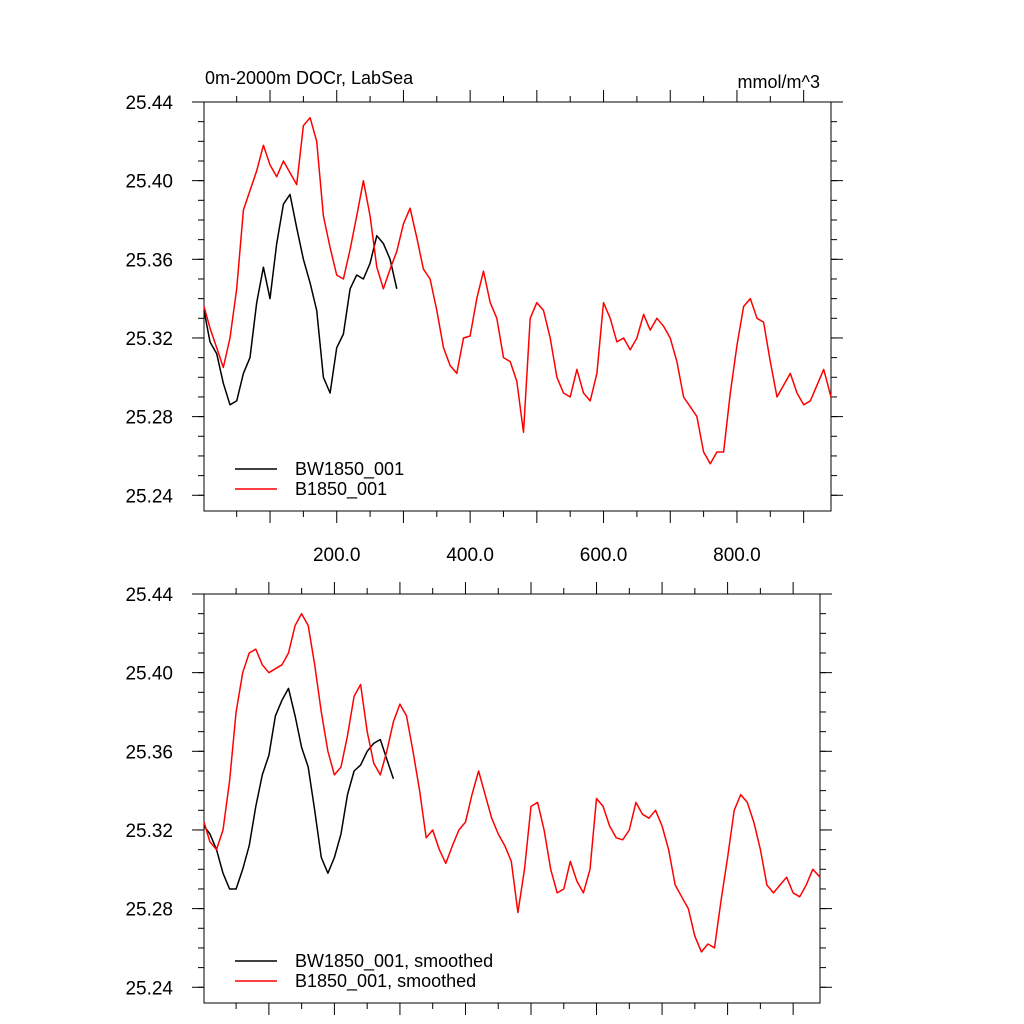 The height and width of the screenshot is (1024, 1024). I want to click on legend-label-series-2: B1850_001, so click(341, 489).